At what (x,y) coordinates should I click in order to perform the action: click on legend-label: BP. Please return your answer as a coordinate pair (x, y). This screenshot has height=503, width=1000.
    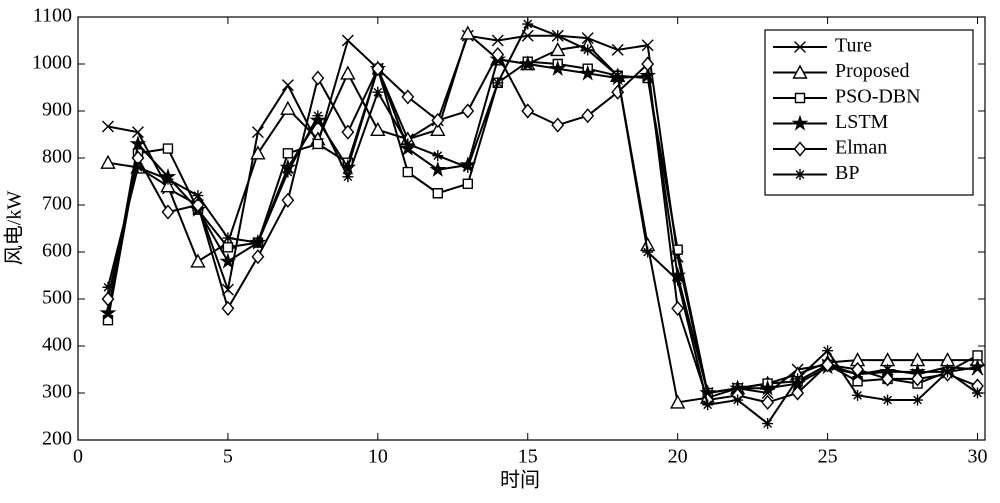
    Looking at the image, I should click on (847, 173).